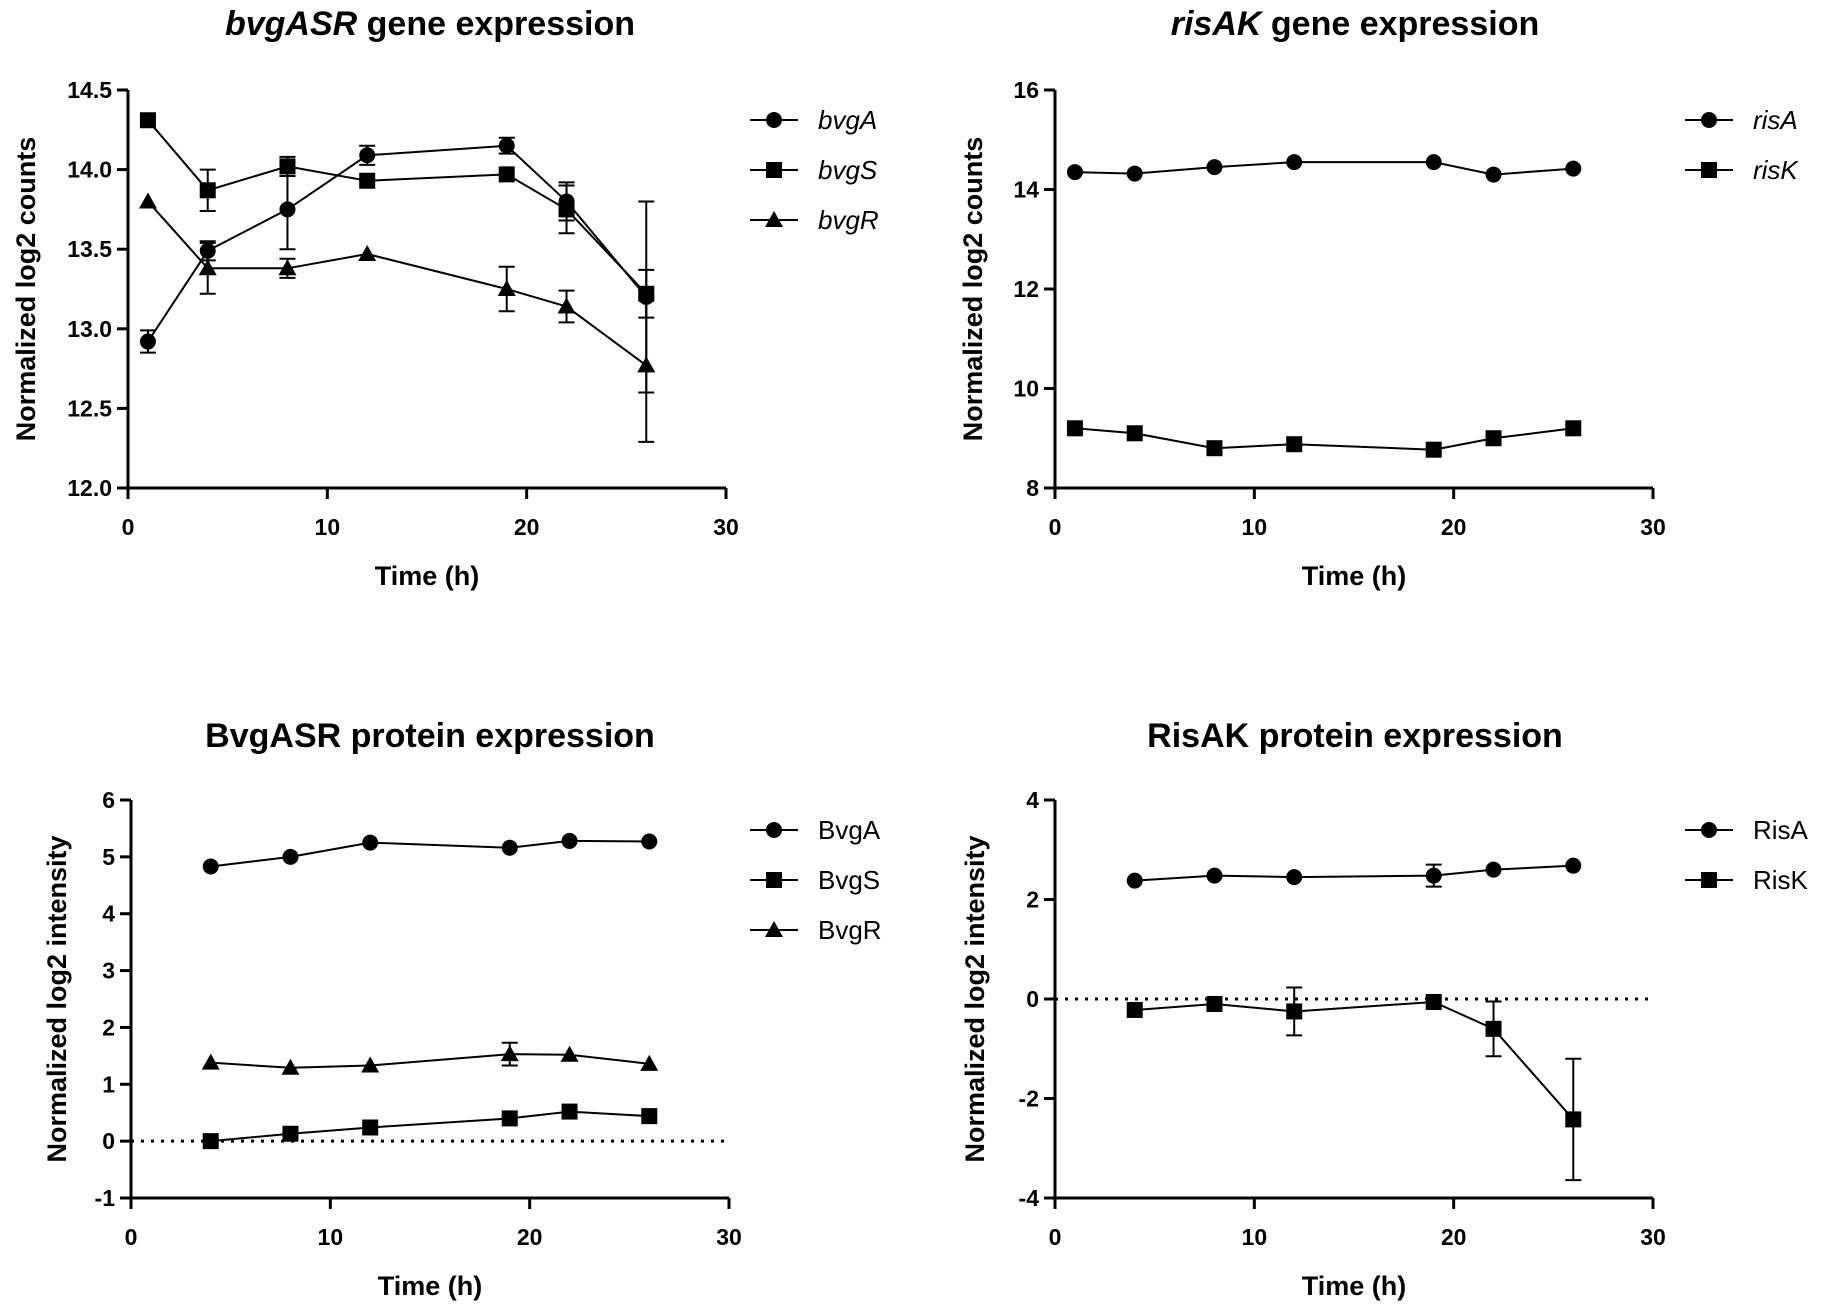  I want to click on y-tick-label: 10, so click(1026, 389).